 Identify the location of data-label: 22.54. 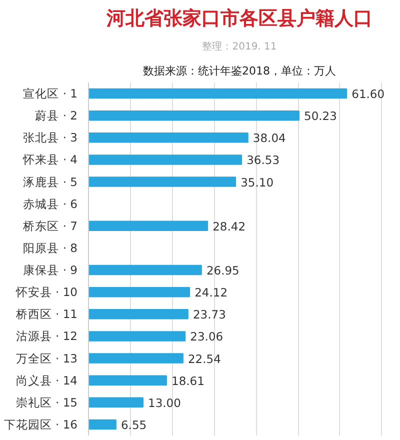
(204, 359).